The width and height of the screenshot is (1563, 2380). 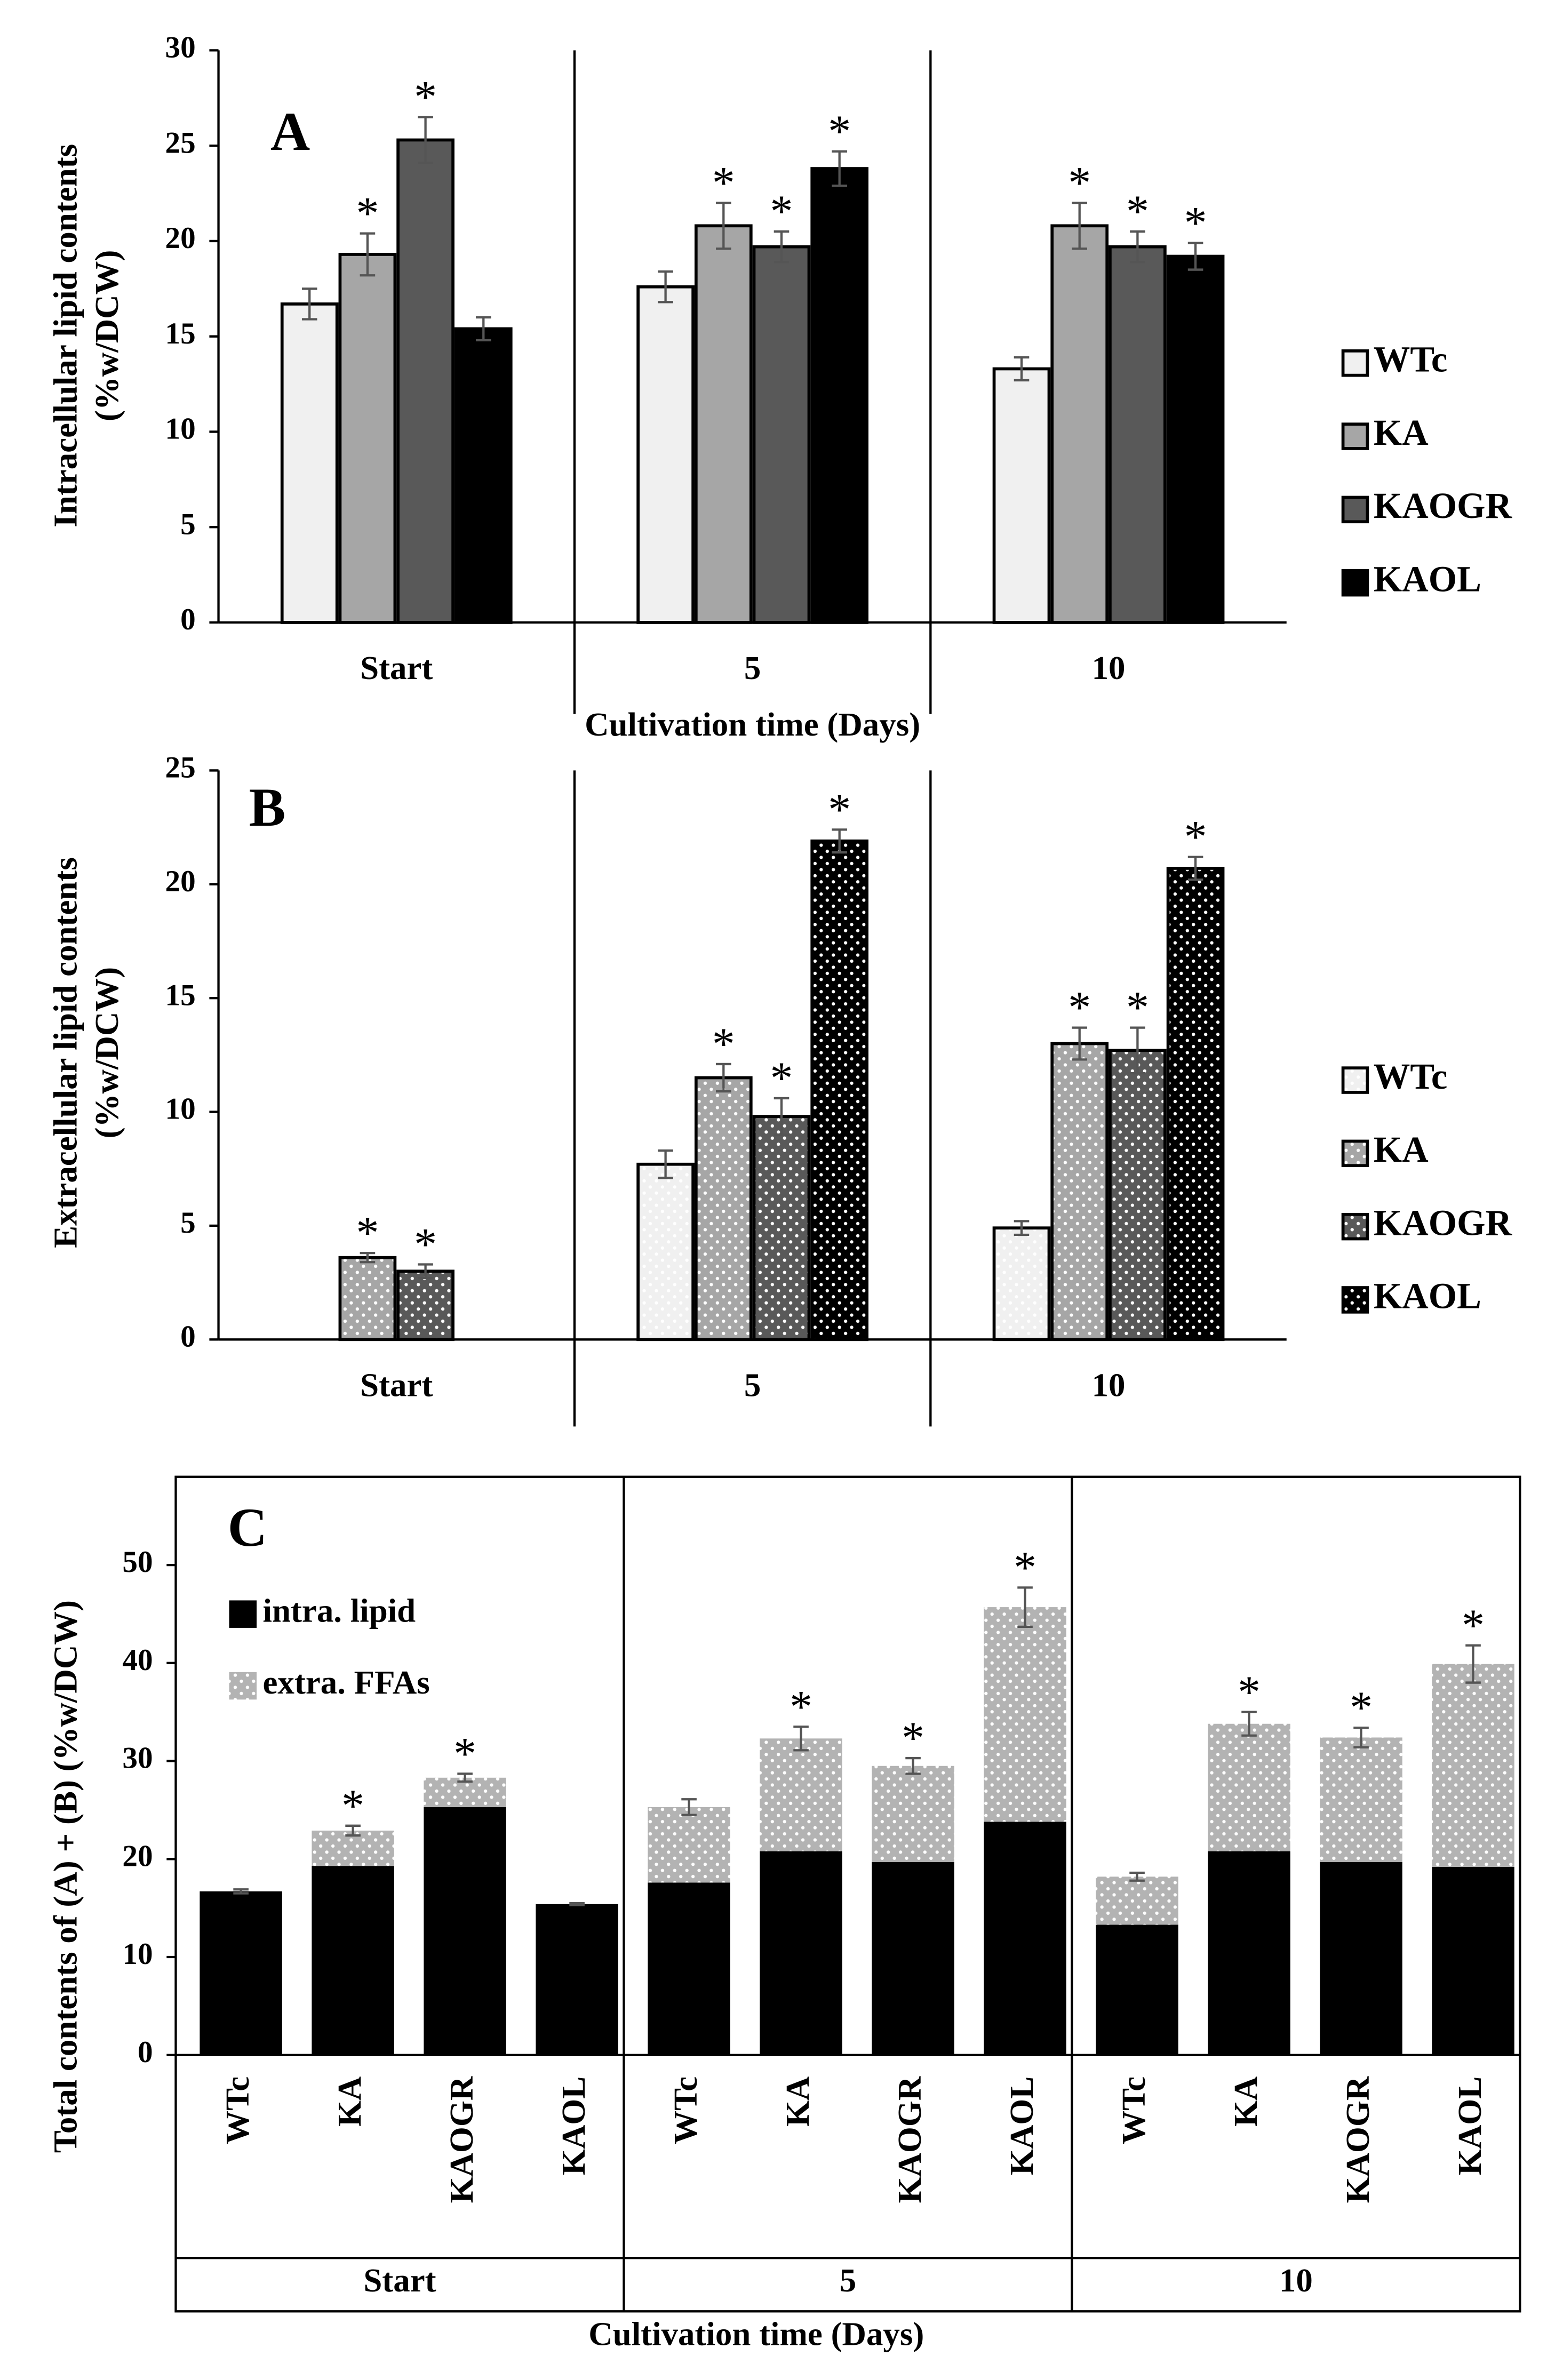 I want to click on legend-label: KAOL, so click(x=1427, y=1296).